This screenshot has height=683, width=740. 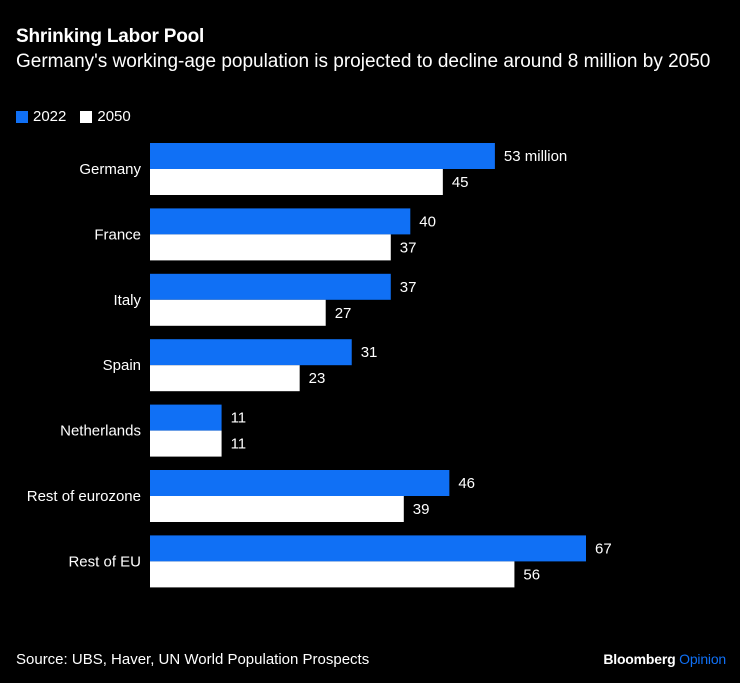 What do you see at coordinates (50, 116) in the screenshot?
I see `legend-label: 2022` at bounding box center [50, 116].